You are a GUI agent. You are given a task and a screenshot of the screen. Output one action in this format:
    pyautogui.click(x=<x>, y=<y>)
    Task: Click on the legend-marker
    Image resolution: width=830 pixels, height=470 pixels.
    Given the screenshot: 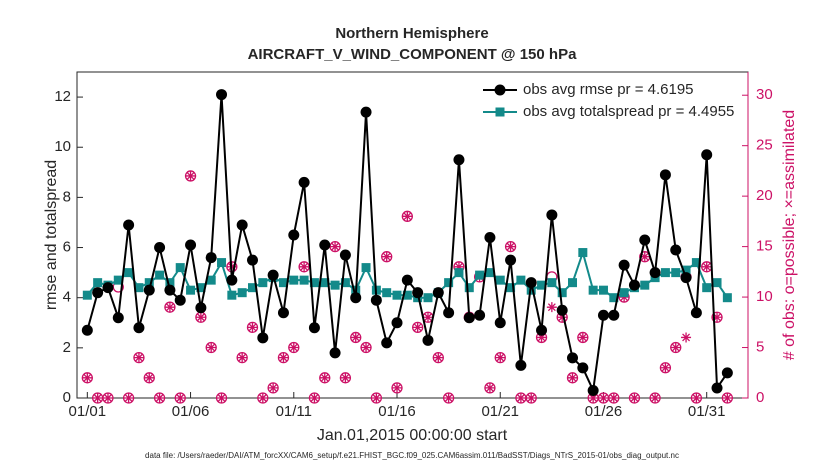 What is the action you would take?
    pyautogui.click(x=500, y=90)
    